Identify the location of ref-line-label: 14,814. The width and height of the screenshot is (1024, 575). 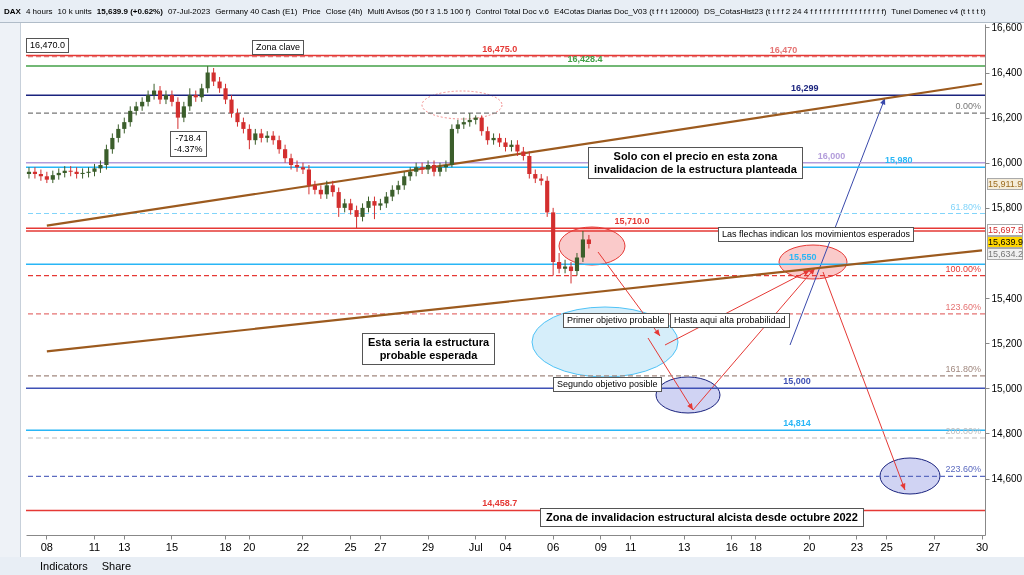
(797, 423).